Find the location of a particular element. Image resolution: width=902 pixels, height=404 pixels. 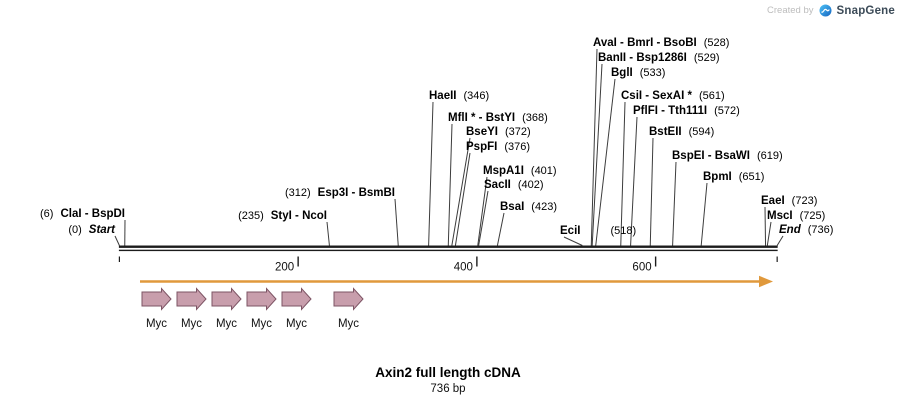

site-enzyme-name: SacII is located at coordinates (497, 185).